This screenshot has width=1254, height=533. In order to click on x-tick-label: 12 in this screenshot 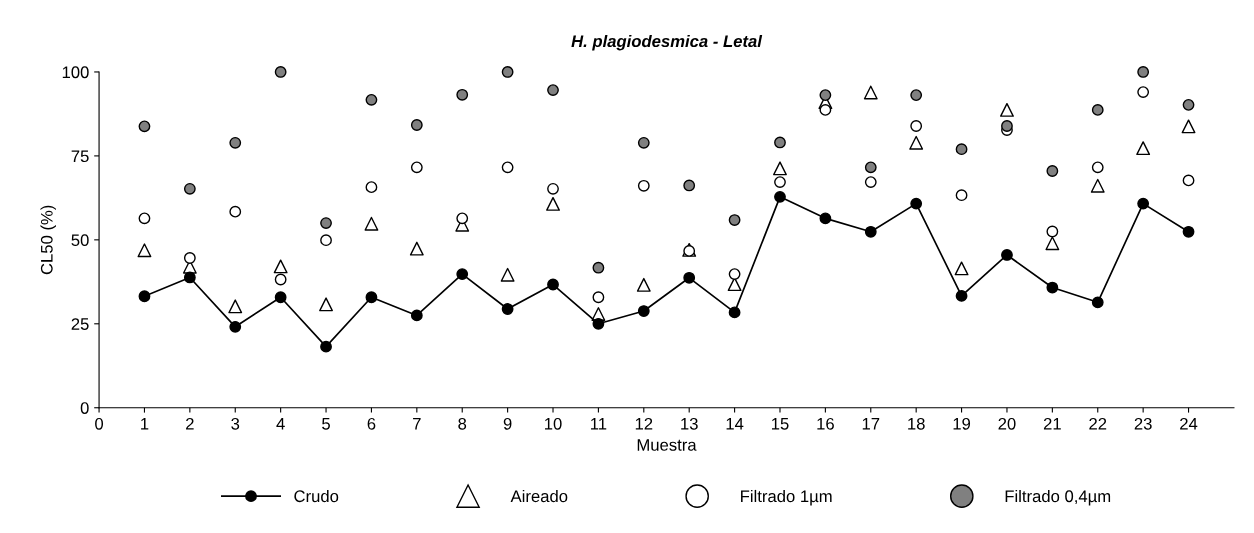, I will do `click(644, 423)`.